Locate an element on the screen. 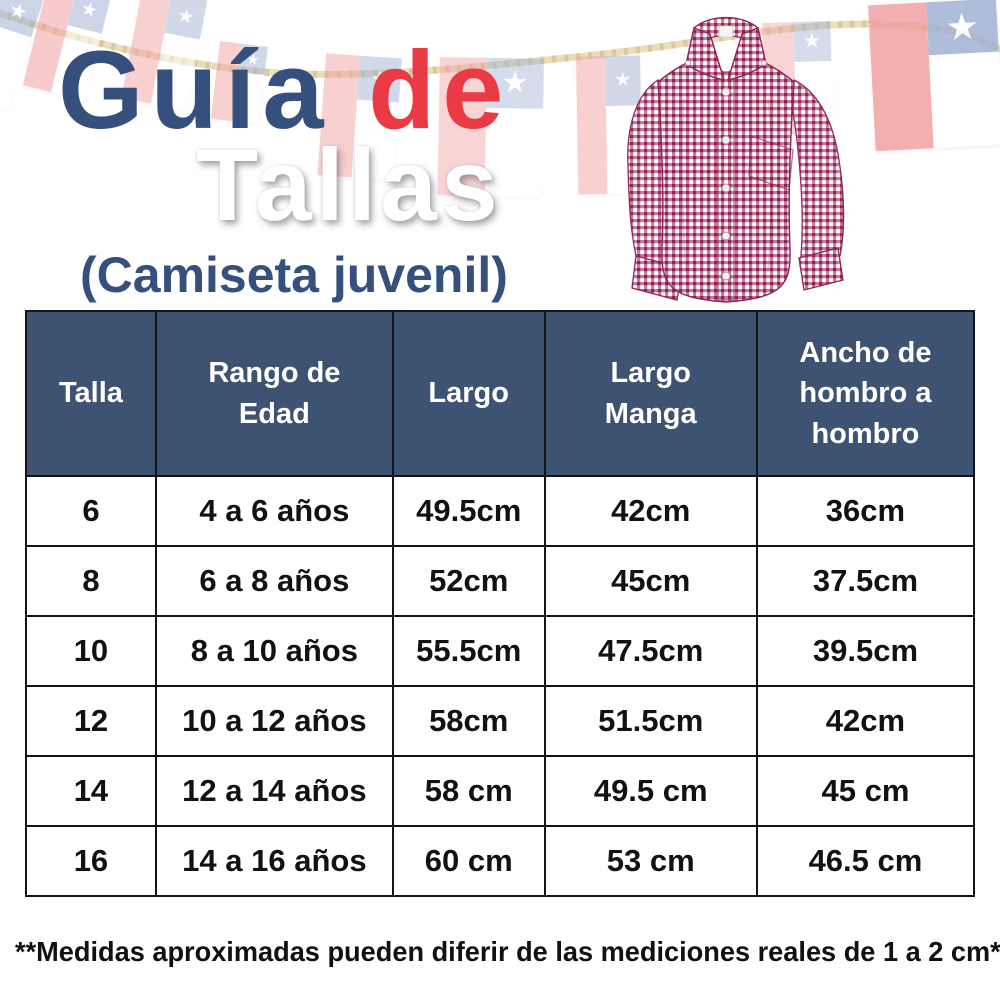 The image size is (1000, 1000). table-row: 16 14 a 16 años 60 cm 53 cm 46.5 cm is located at coordinates (500, 861).